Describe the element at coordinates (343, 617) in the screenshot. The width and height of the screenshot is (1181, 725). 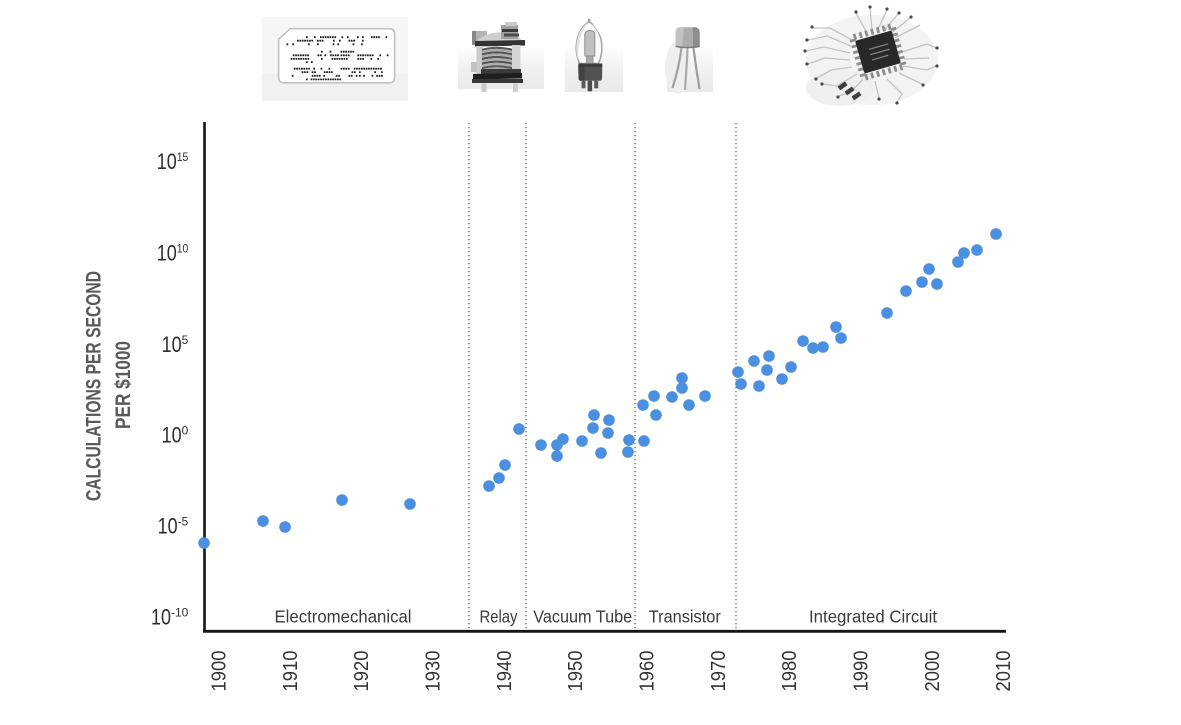
I see `svg-text: Electromechanical` at that location.